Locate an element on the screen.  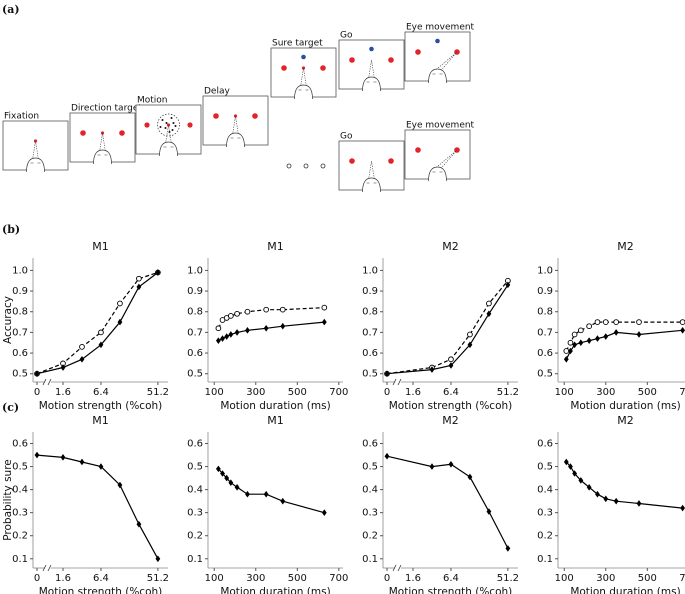
stage-label: Eye movement is located at coordinates (440, 126).